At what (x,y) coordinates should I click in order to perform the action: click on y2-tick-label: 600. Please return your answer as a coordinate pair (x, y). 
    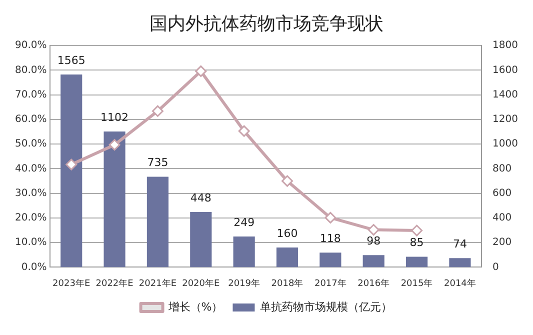
    Looking at the image, I should click on (502, 193).